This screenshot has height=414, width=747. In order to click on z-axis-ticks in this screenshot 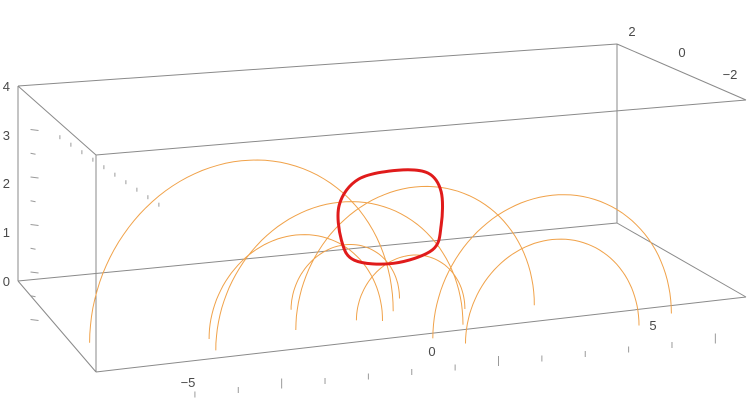, I will do `click(34, 225)`.